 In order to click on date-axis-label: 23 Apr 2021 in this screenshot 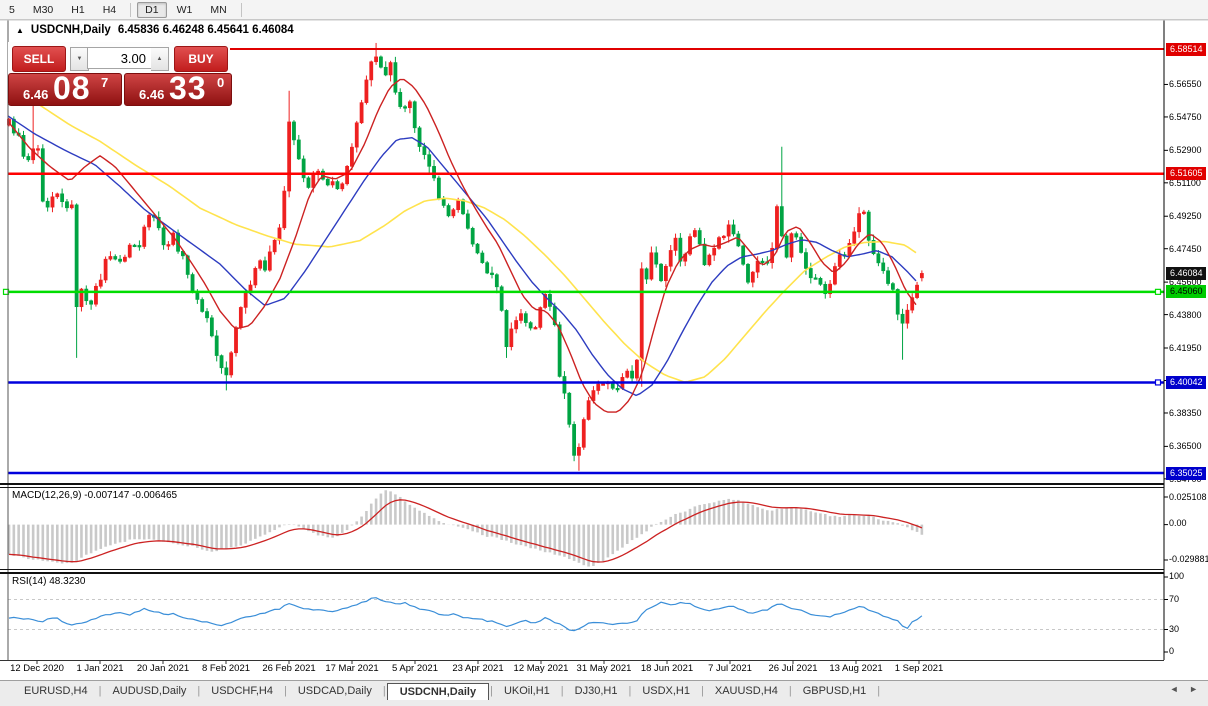, I will do `click(478, 668)`.